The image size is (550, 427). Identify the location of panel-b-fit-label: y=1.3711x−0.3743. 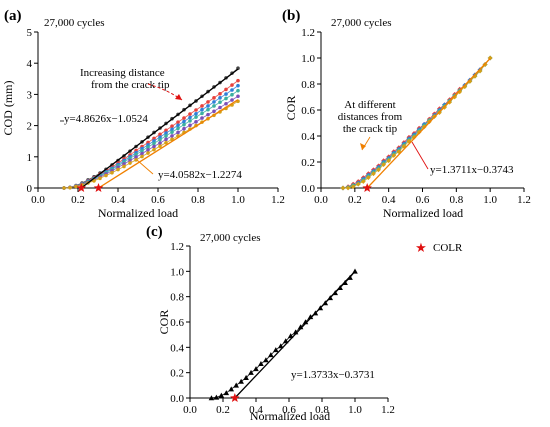
(472, 170).